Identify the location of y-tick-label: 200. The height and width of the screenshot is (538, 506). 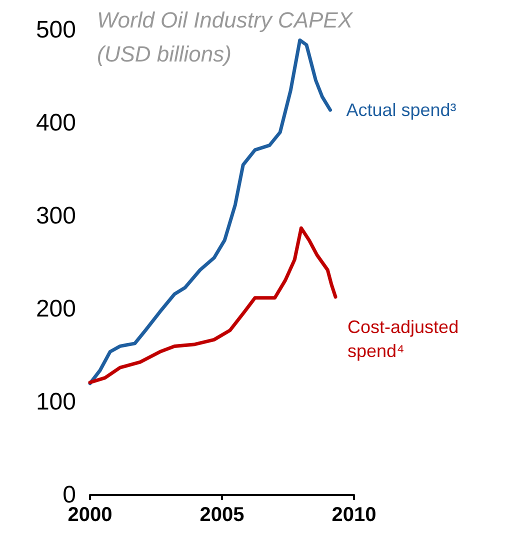
(56, 309).